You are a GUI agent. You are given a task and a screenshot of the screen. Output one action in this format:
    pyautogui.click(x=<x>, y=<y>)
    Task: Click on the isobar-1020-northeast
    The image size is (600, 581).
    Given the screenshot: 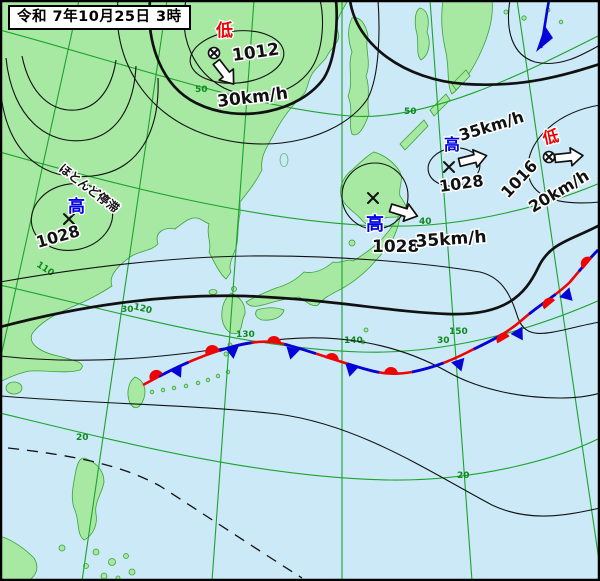 What is the action you would take?
    pyautogui.click(x=474, y=43)
    